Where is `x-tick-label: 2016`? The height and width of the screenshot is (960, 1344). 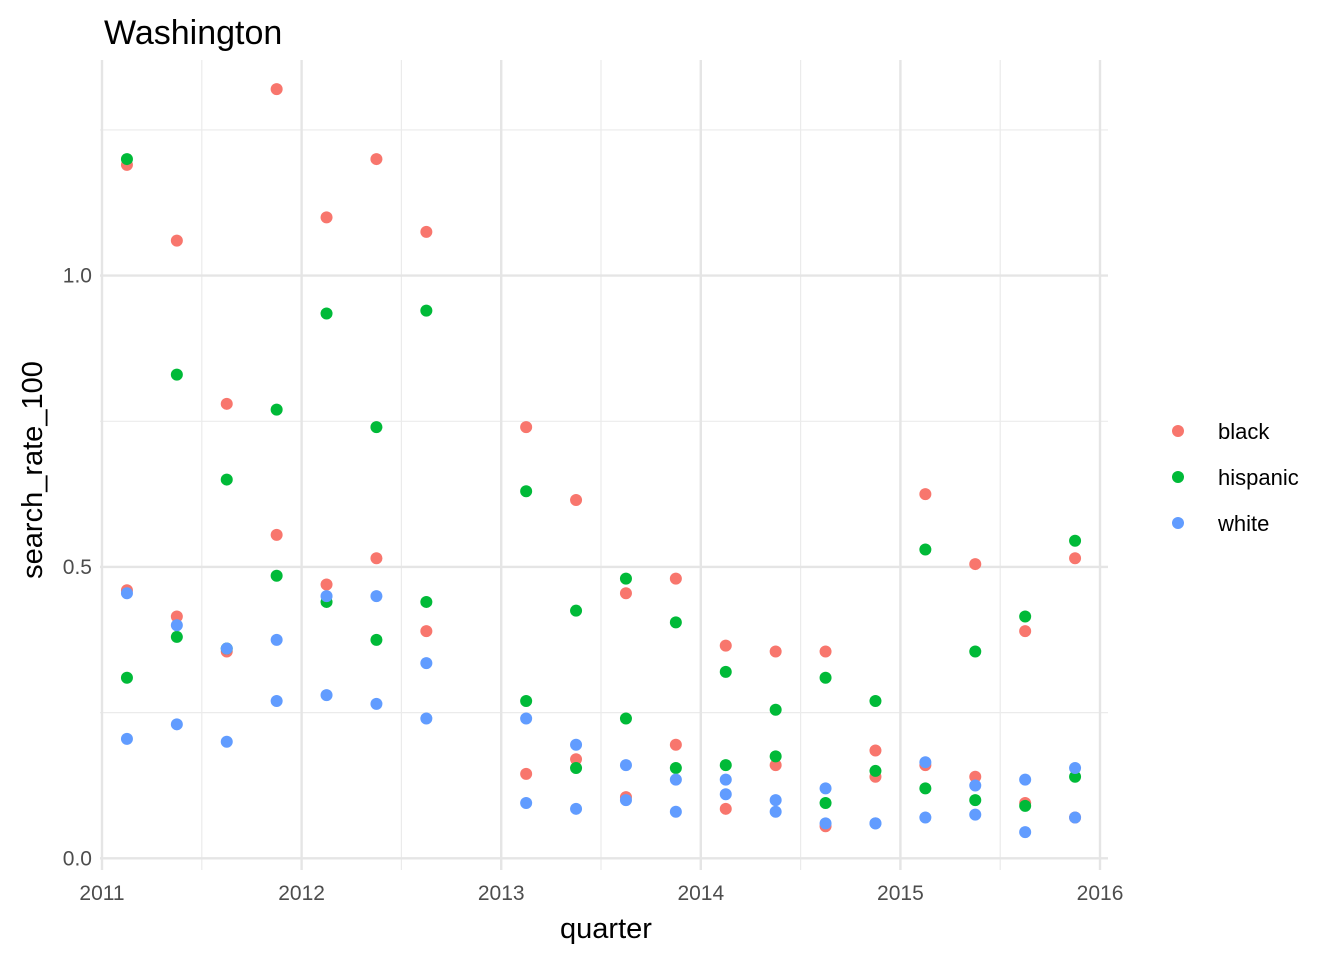 x-tick-label: 2016 is located at coordinates (1100, 893).